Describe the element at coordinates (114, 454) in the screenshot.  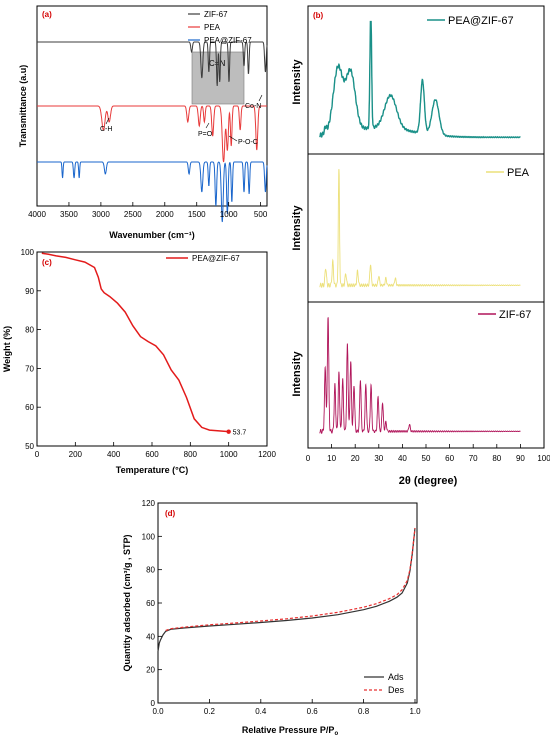
I see `tga-x-tick-label-2: 400` at that location.